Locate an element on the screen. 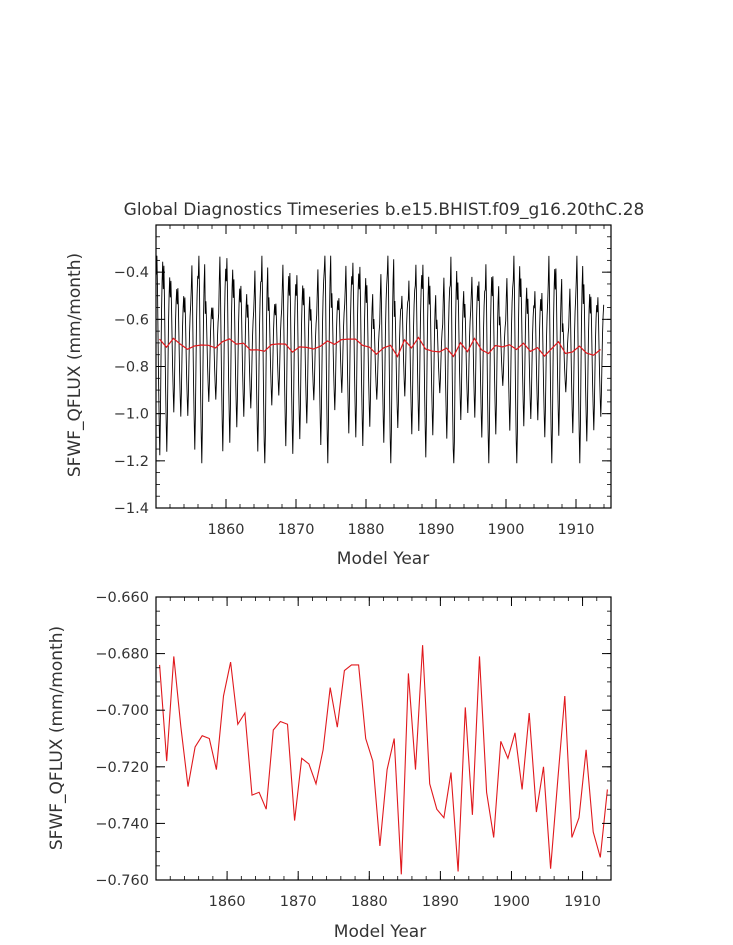 The height and width of the screenshot is (945, 733). y-tick-label: −0.700 is located at coordinates (122, 711).